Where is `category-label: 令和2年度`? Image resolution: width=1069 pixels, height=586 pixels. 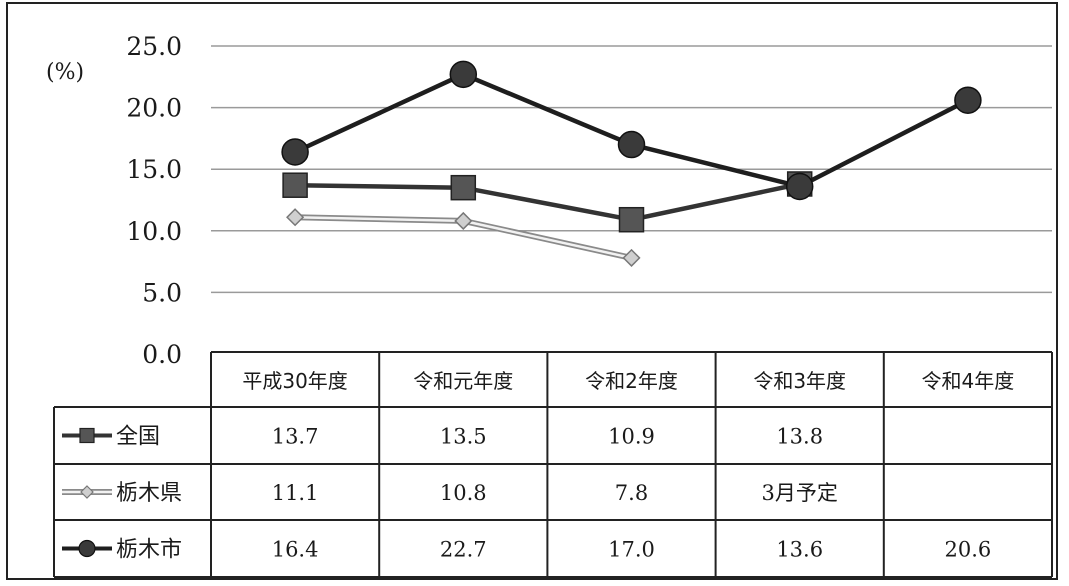 category-label: 令和2年度 is located at coordinates (631, 381).